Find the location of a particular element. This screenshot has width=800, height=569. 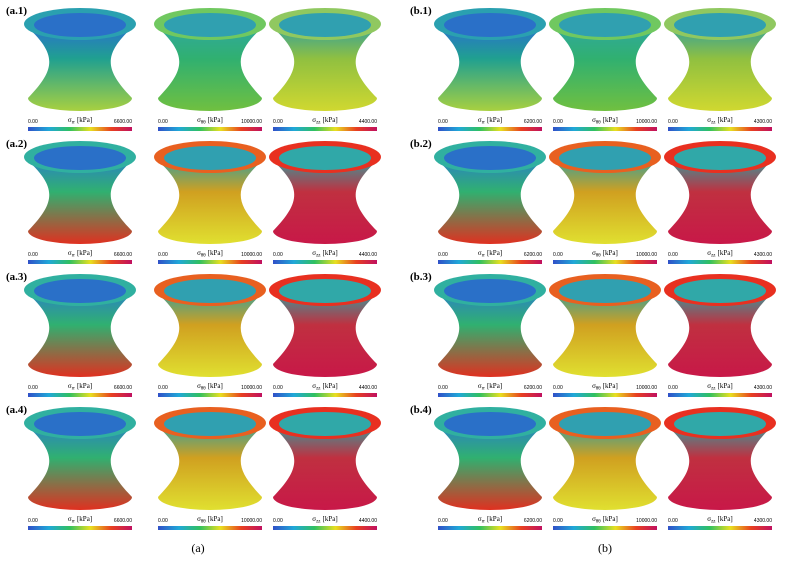

panel-label: (a.3) is located at coordinates (16, 277).